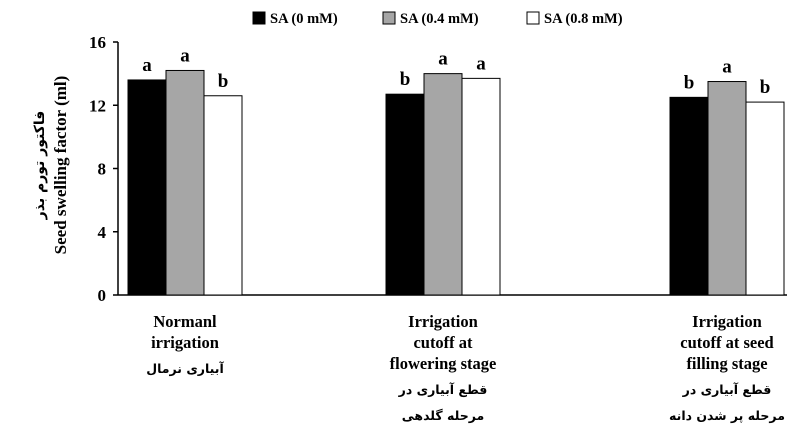 The image size is (787, 432). Describe the element at coordinates (97, 42) in the screenshot. I see `y-tick-label: 16` at that location.